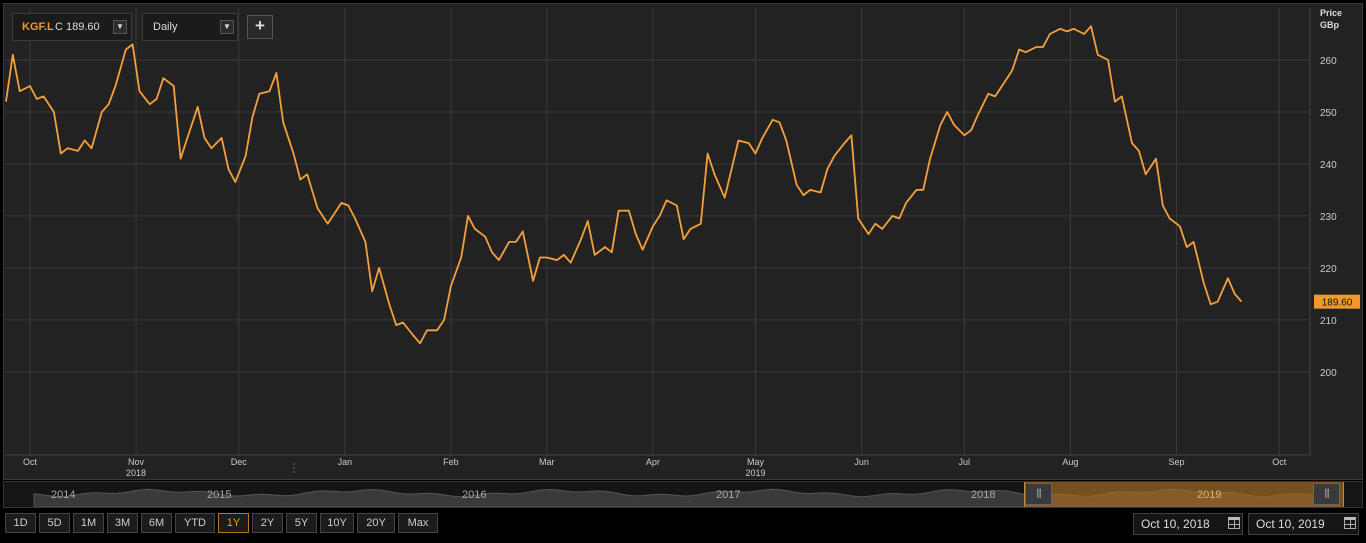 The width and height of the screenshot is (1366, 543). What do you see at coordinates (1329, 25) in the screenshot?
I see `axis-title-unit: GBp` at bounding box center [1329, 25].